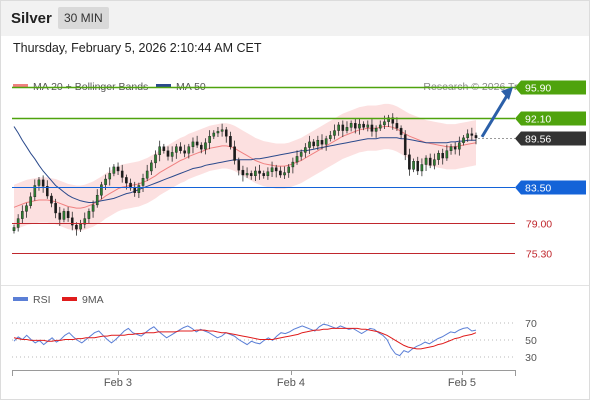  Describe the element at coordinates (83, 18) in the screenshot. I see `timeframe-button: 30 MIN` at that location.